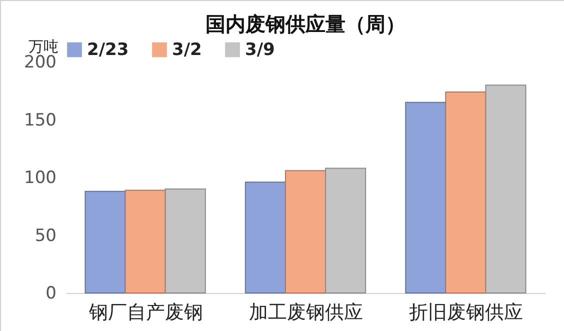  Describe the element at coordinates (466, 313) in the screenshot. I see `x-tick-label: 折旧废钢供应` at that location.